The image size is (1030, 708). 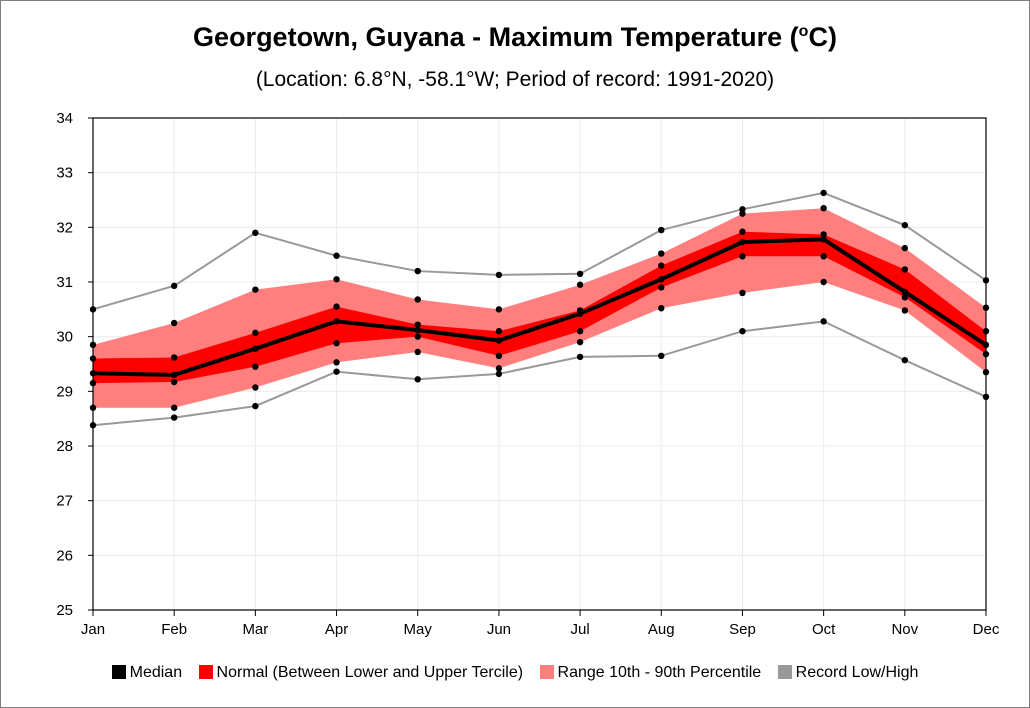 I want to click on y-tick-label: 29, so click(x=64, y=391).